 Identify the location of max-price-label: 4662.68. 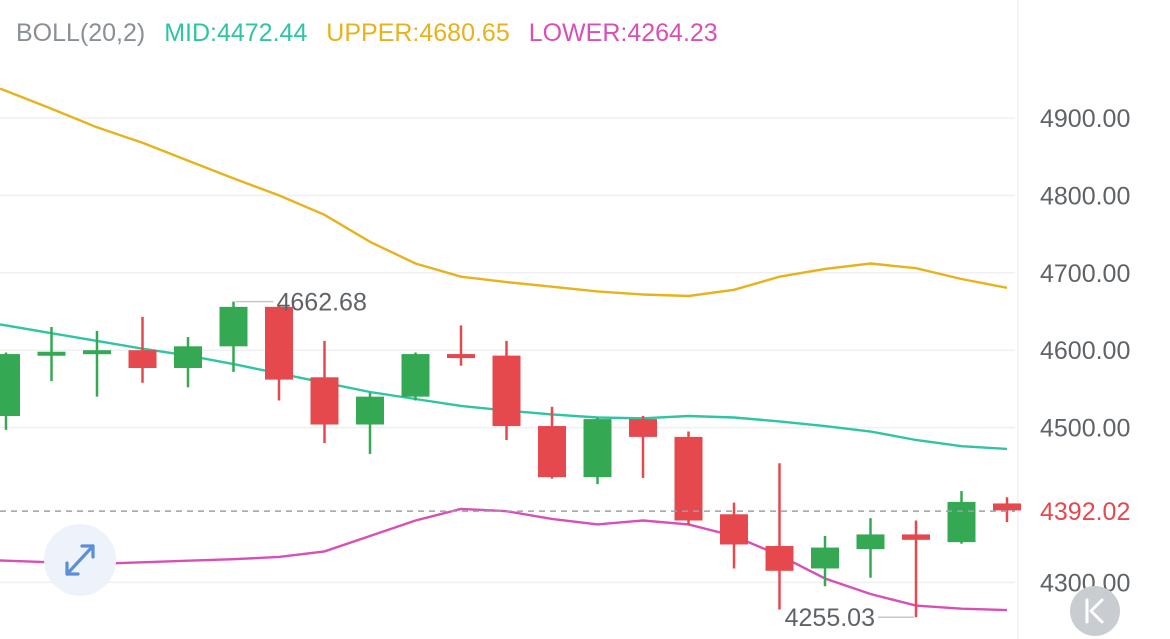
(322, 303).